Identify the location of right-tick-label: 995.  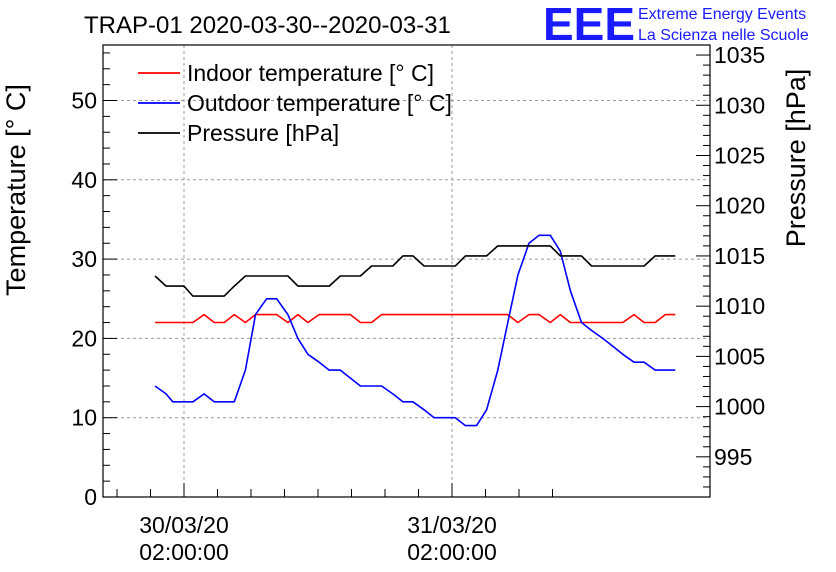
(733, 457).